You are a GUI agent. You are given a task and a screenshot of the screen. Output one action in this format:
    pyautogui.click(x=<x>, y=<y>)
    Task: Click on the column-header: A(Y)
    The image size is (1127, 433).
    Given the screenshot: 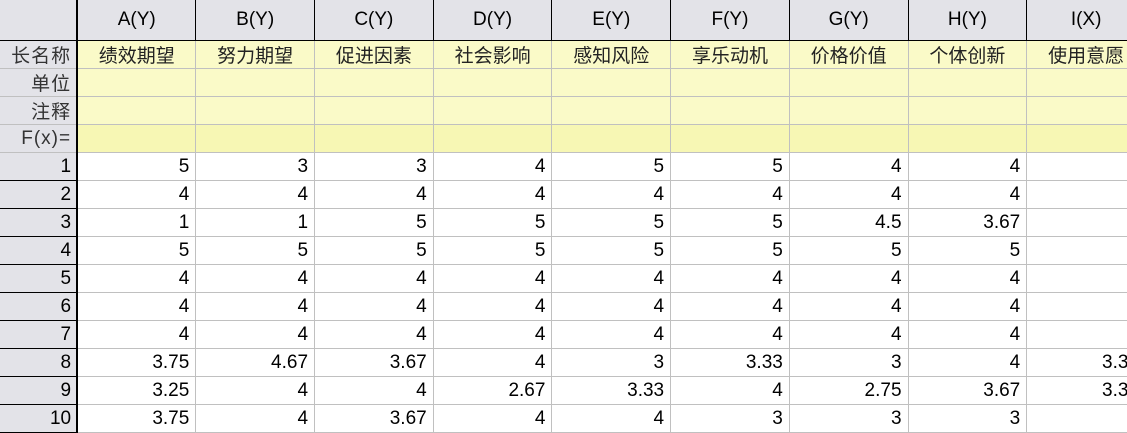 What is the action you would take?
    pyautogui.click(x=137, y=20)
    